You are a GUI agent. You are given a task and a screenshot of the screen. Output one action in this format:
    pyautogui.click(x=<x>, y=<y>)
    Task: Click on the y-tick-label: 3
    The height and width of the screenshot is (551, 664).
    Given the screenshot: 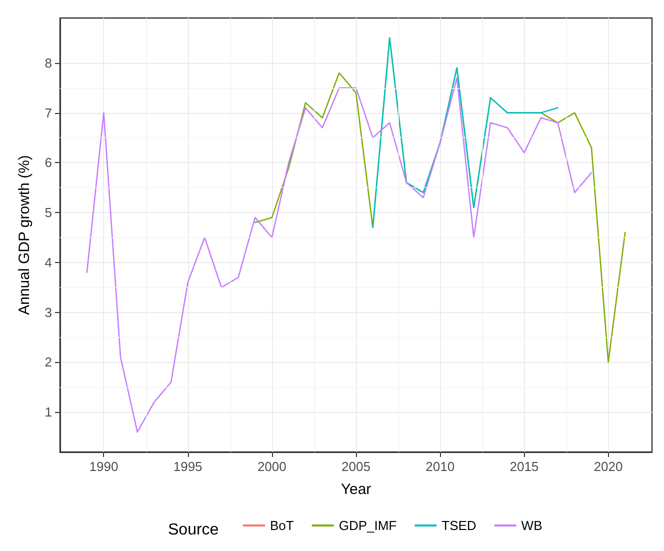 What is the action you would take?
    pyautogui.click(x=48, y=312)
    